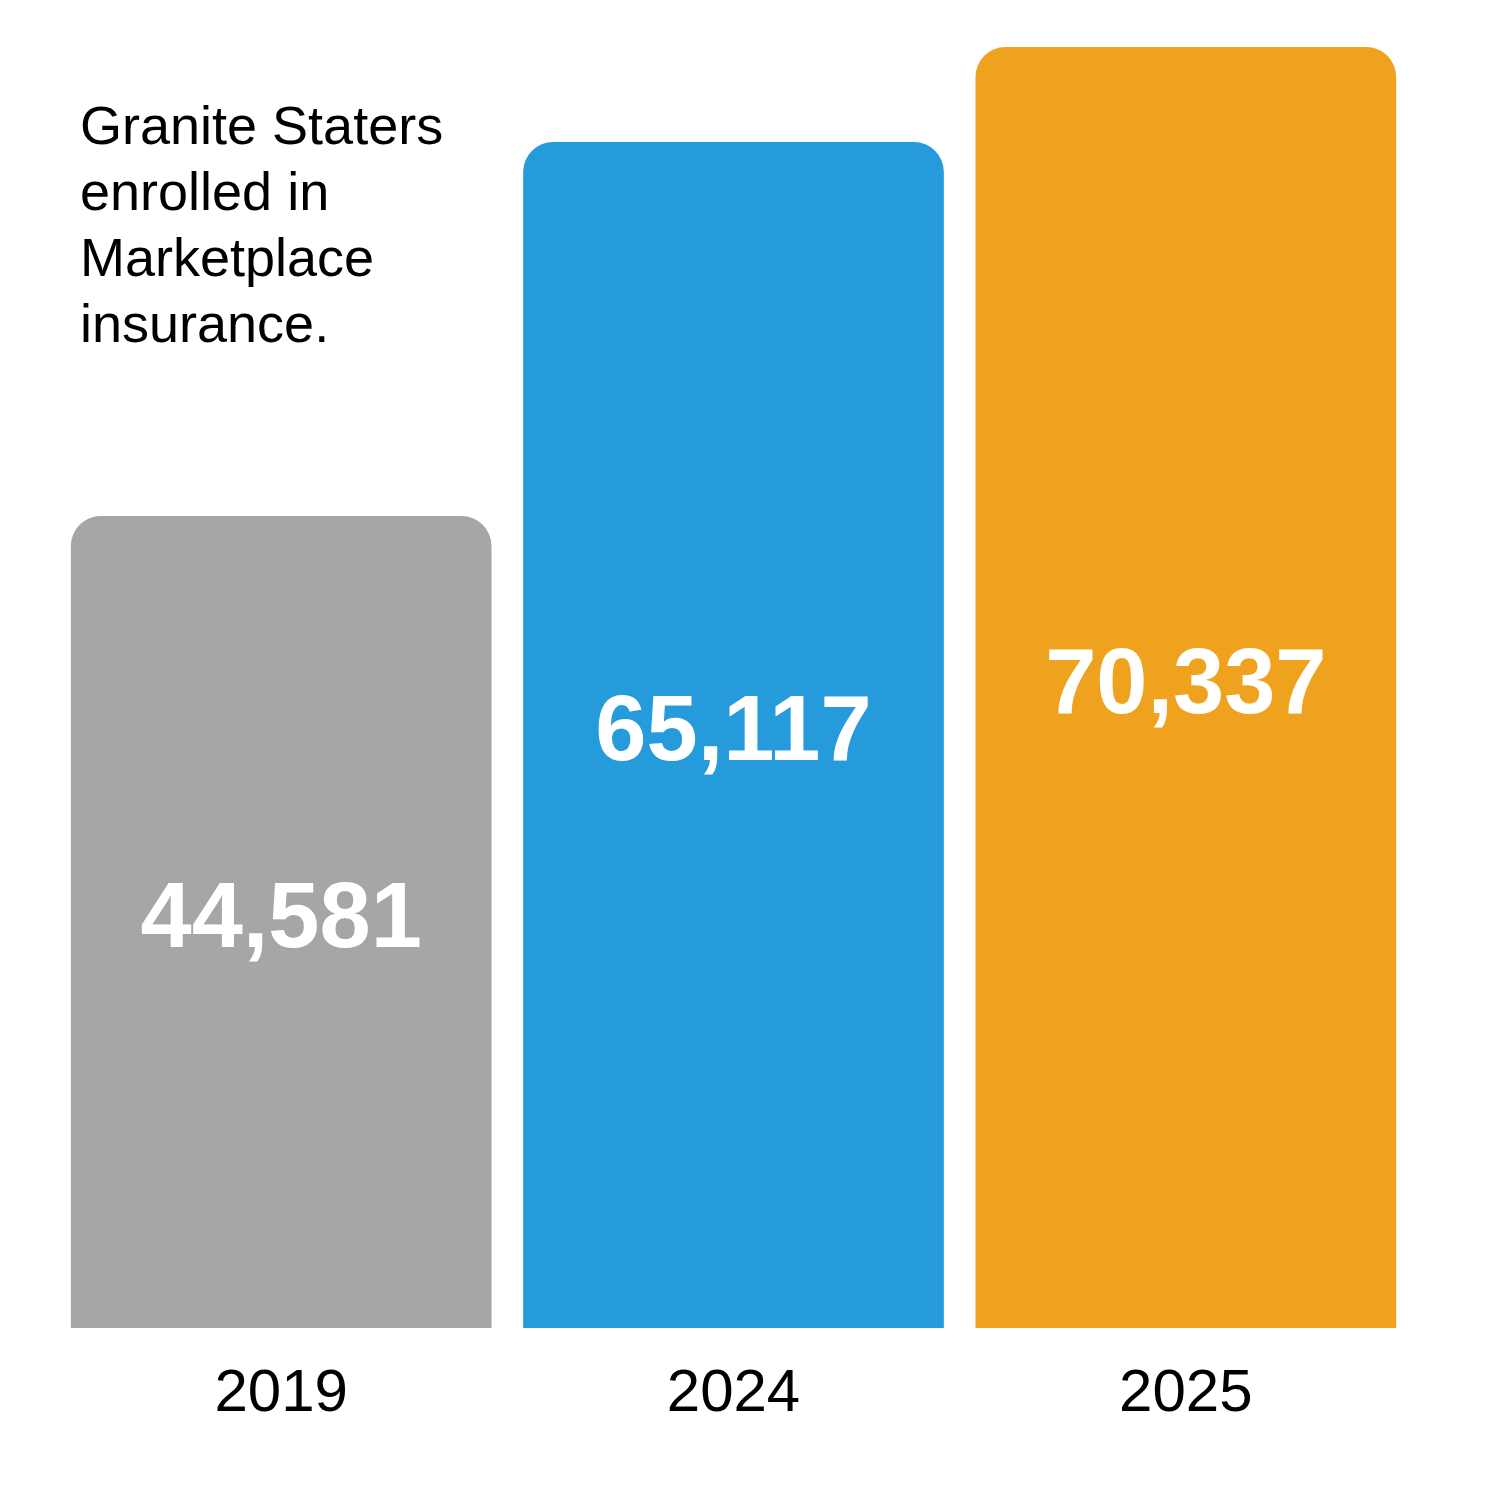  What do you see at coordinates (733, 728) in the screenshot?
I see `data-label: 65,117` at bounding box center [733, 728].